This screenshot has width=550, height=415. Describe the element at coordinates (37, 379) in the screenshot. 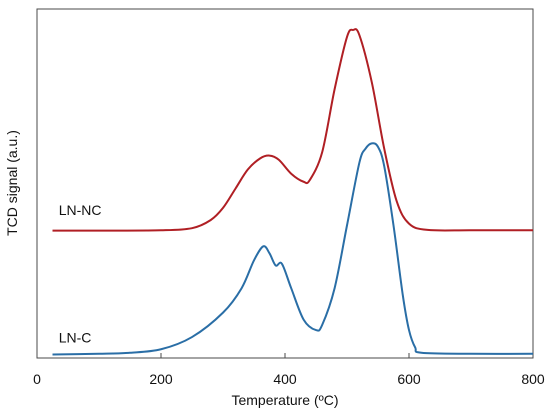

I see `x-tick-label-0: 0` at that location.